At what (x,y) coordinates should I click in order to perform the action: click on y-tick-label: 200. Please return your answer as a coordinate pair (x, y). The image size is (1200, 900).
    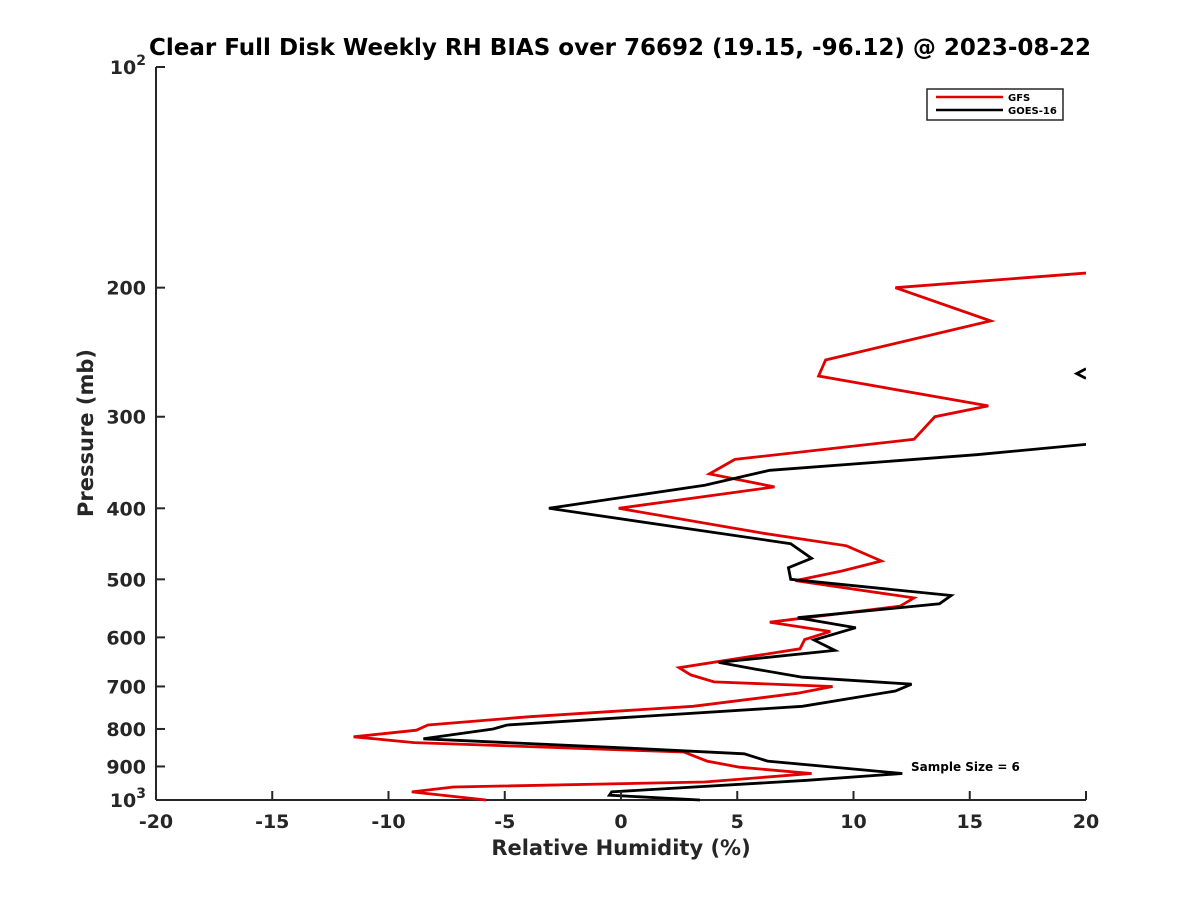
    Looking at the image, I should click on (126, 289).